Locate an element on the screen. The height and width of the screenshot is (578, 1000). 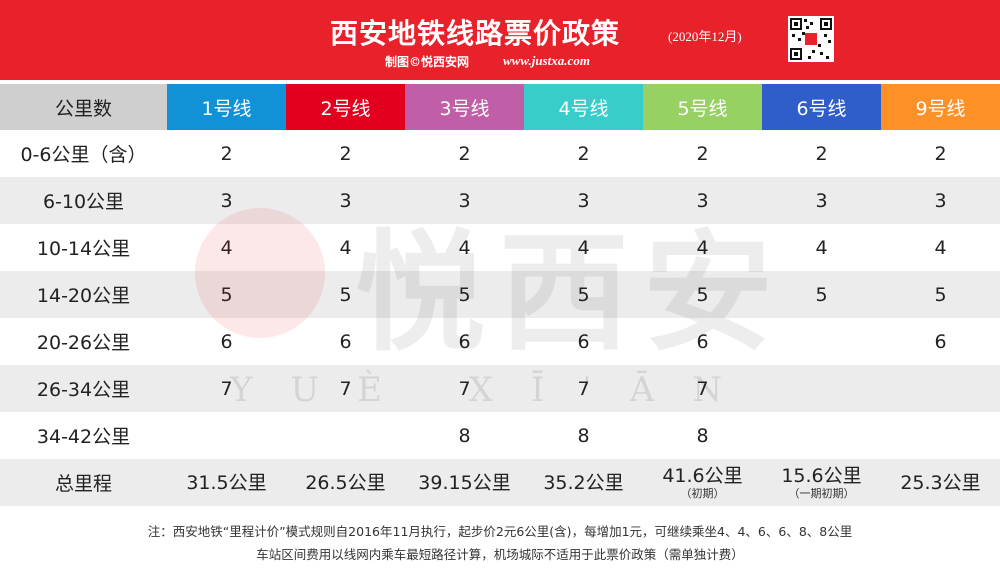
distance-range: 26-34公里 is located at coordinates (83, 388).